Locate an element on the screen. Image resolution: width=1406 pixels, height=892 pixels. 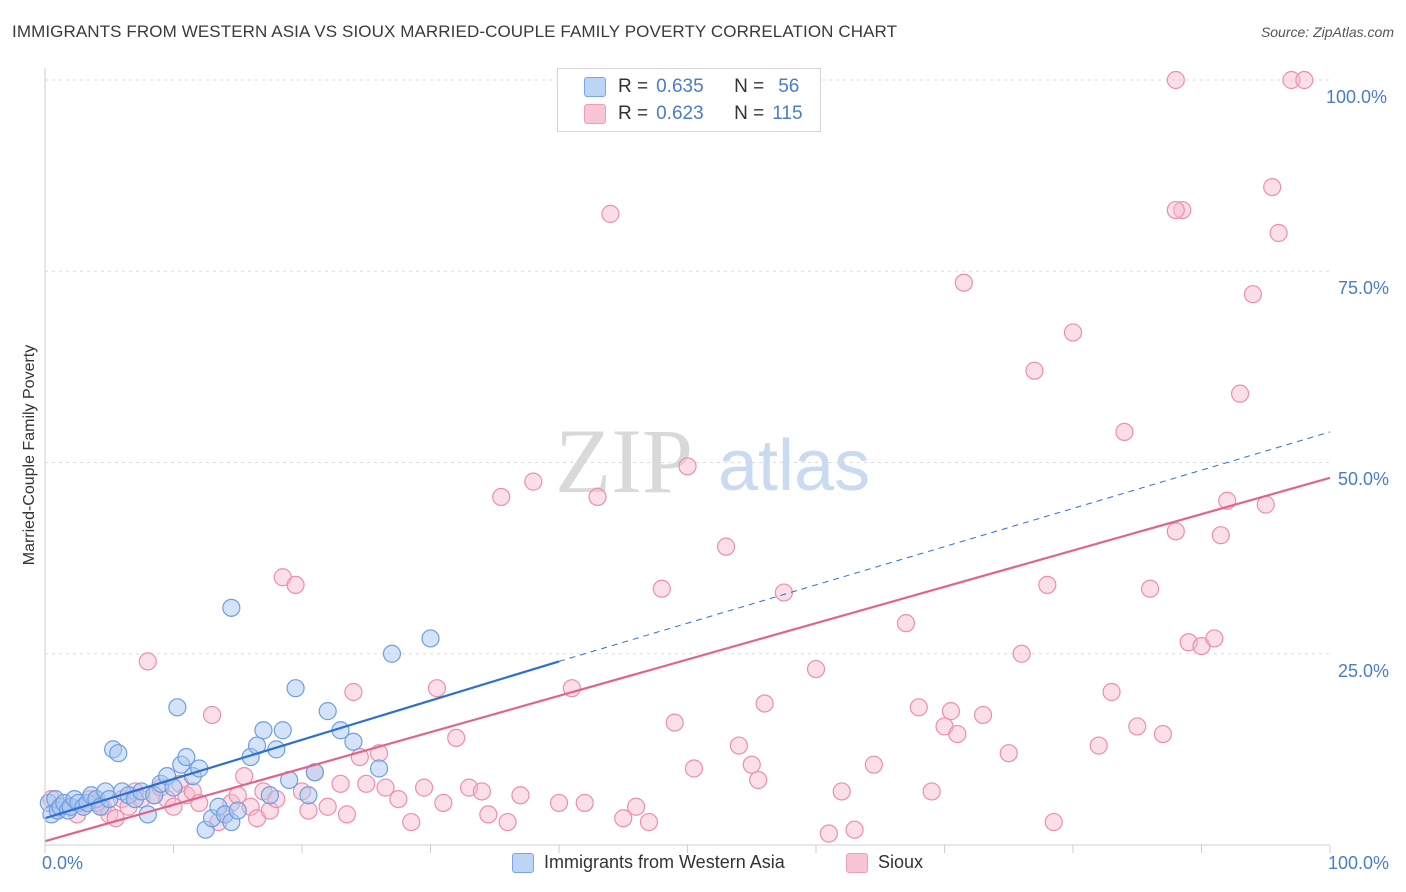
blue-swatch is located at coordinates (595, 87).